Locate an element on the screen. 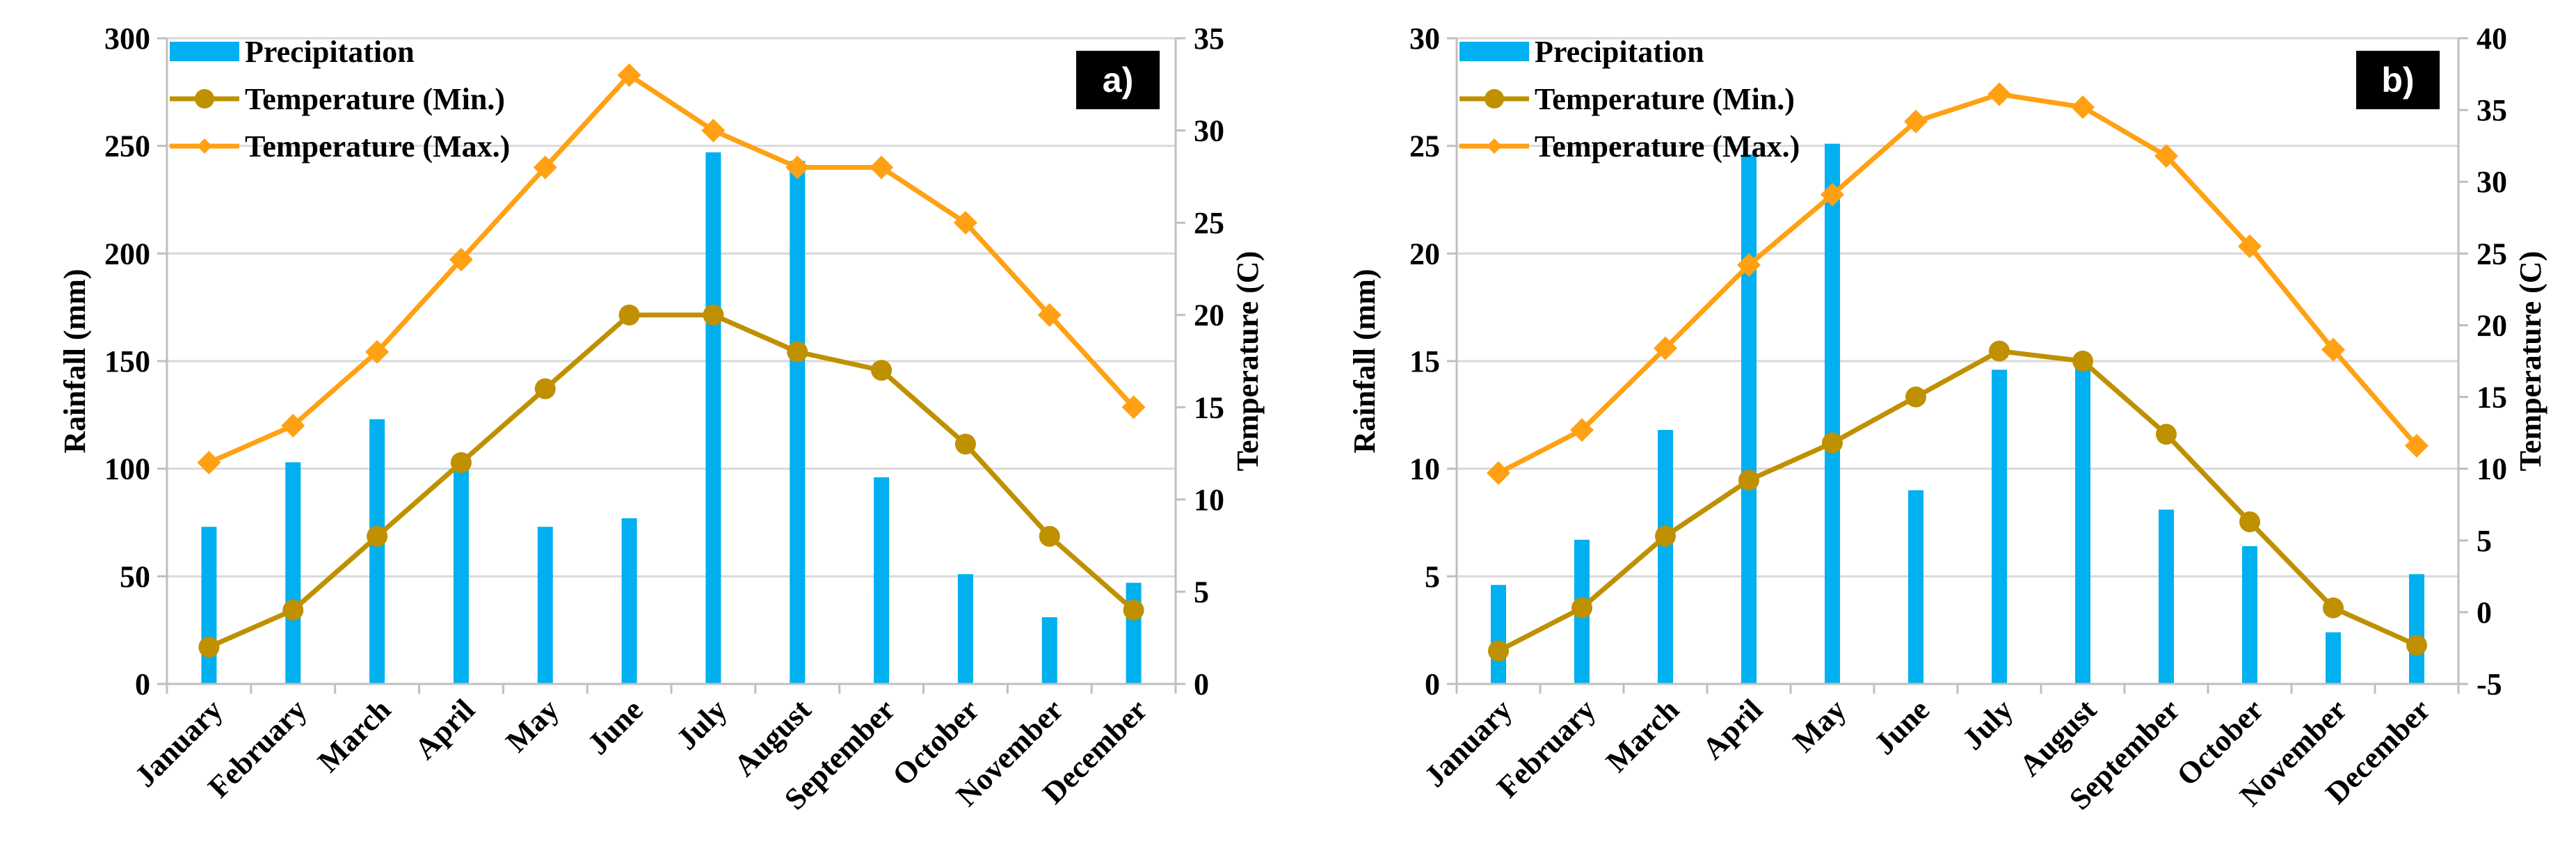  left-tick-label: 50 is located at coordinates (135, 576).